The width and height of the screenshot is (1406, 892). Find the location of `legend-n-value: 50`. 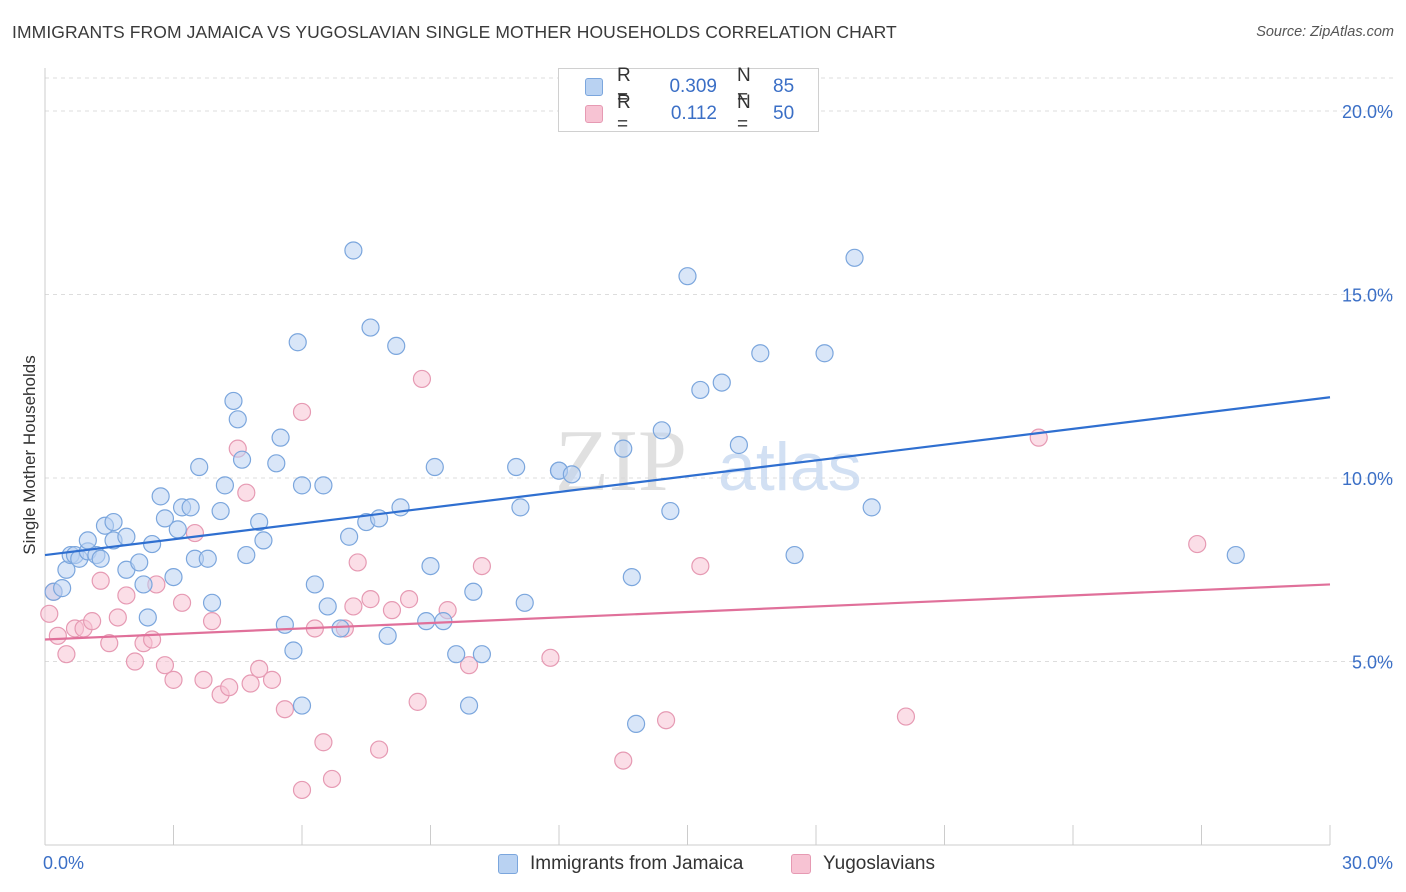

legend-n-value: 50 is located at coordinates (784, 113).